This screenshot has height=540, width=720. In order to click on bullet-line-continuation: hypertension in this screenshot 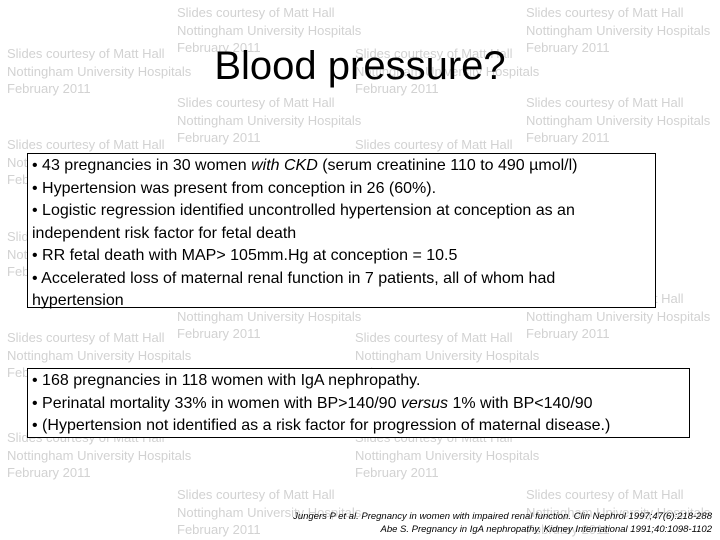, I will do `click(78, 300)`.